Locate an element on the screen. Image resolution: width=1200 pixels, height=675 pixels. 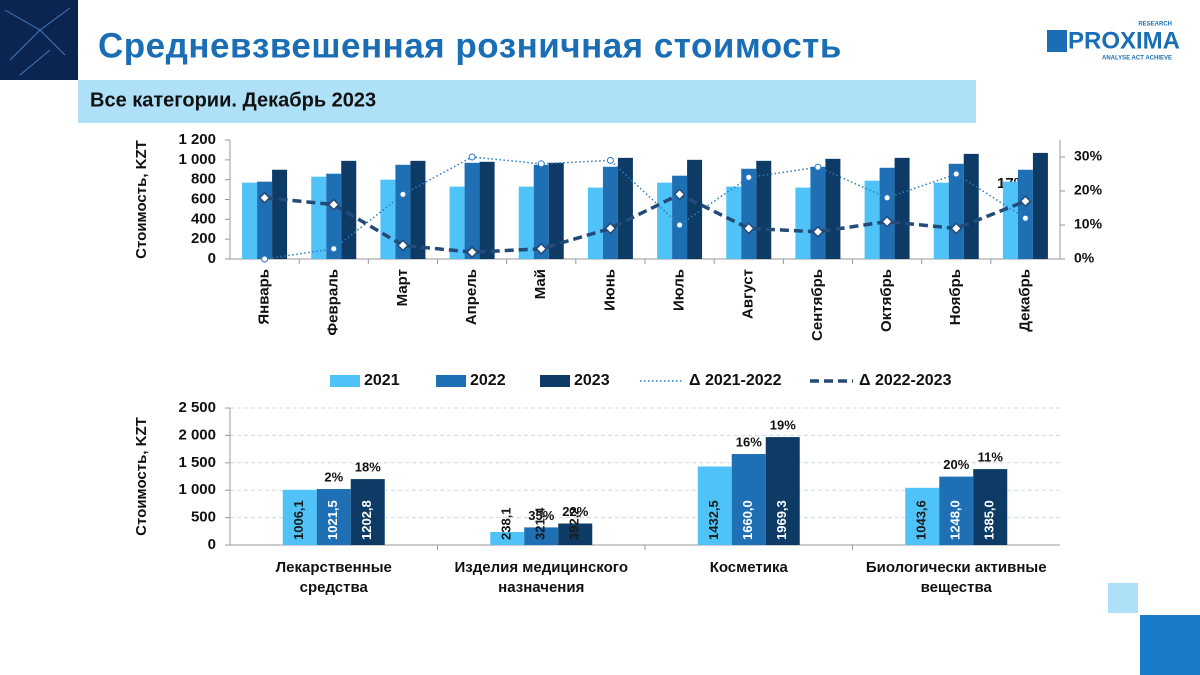
growth-label: 16% is located at coordinates (749, 441).